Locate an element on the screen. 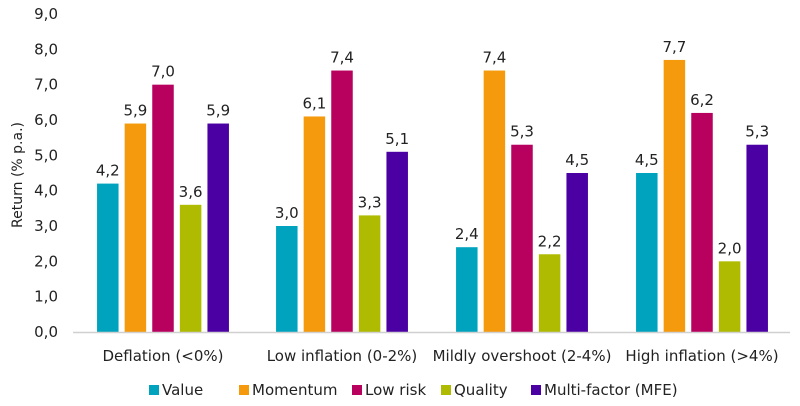  legend-label: Momentum is located at coordinates (294, 390).